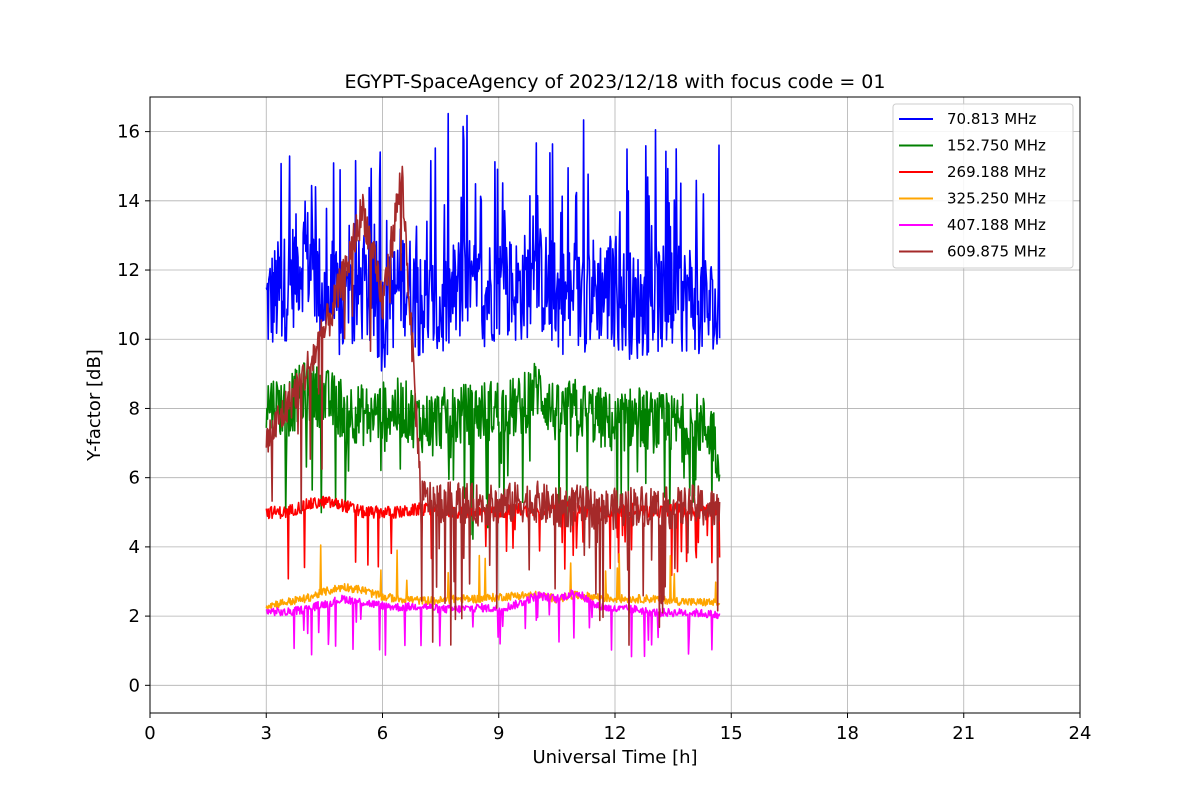 This screenshot has height=800, width=1200. I want to click on legend-box, so click(983, 186).